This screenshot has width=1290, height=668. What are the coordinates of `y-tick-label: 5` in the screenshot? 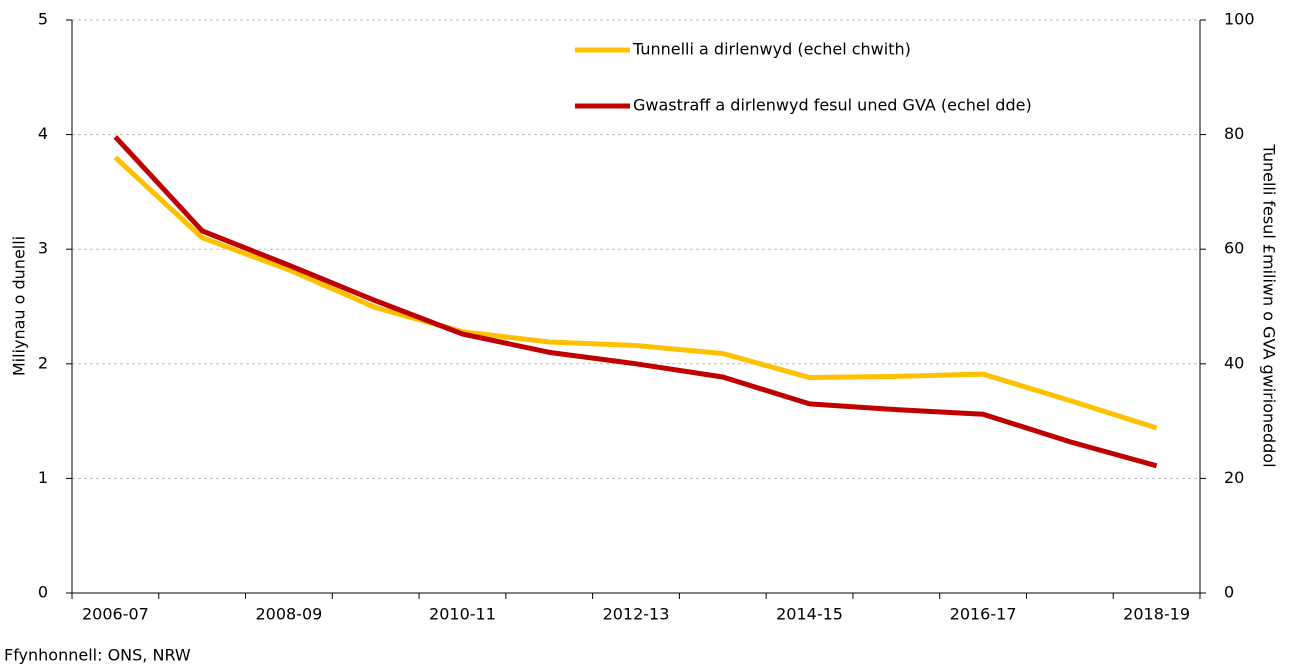 It's located at (43, 19).